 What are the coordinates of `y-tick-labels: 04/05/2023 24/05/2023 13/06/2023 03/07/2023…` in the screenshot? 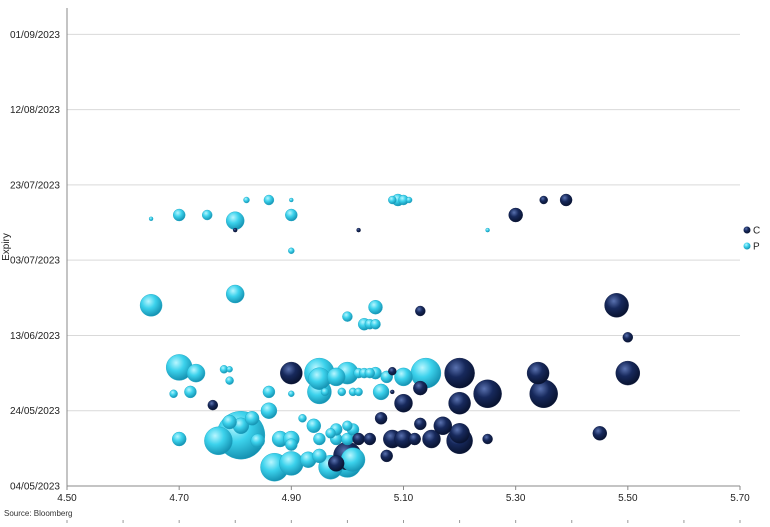 It's located at (35, 261).